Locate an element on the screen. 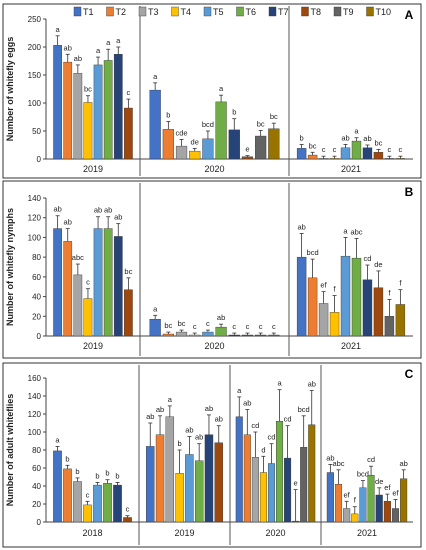  bar-2021-t6 is located at coordinates (356, 150).